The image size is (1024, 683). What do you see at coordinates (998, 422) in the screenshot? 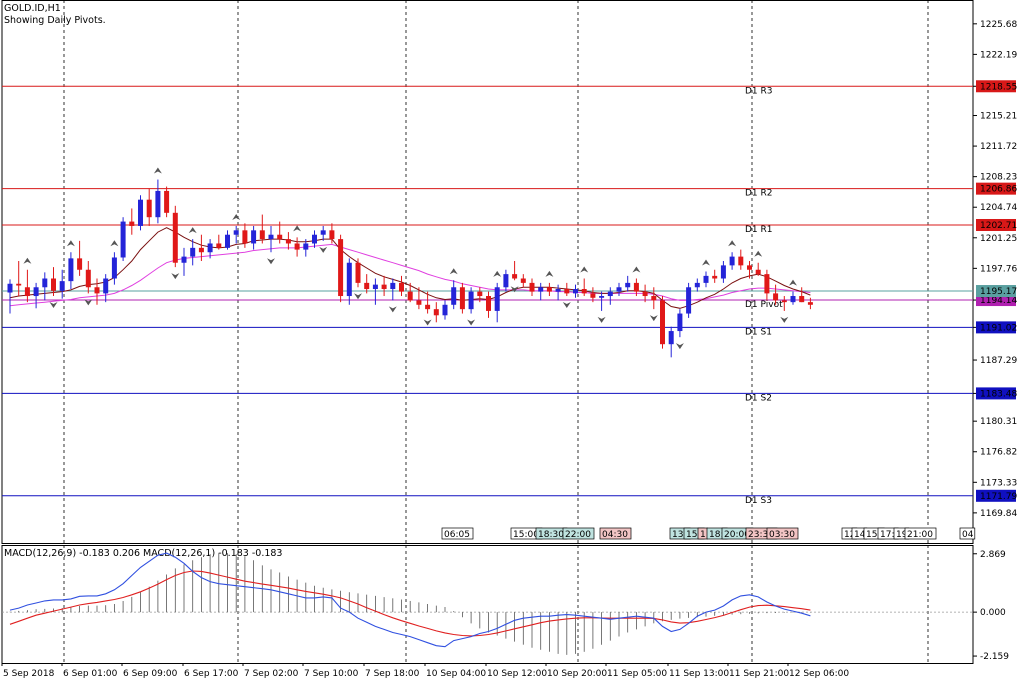
I see `price-axis-label: 1180.31` at bounding box center [998, 422].